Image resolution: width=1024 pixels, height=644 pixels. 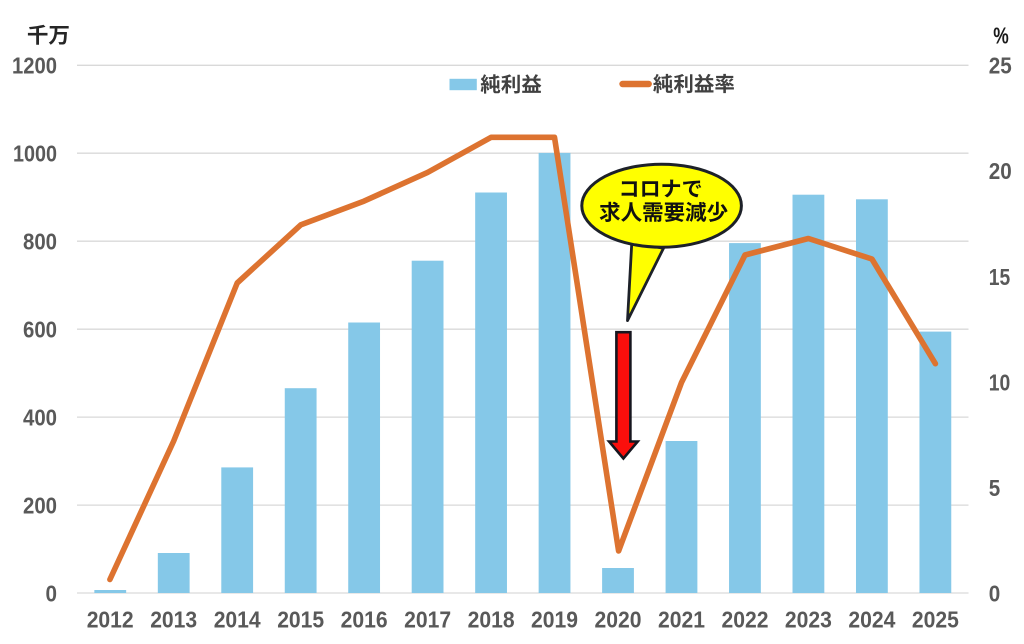 I want to click on svg-text: 15, so click(x=1000, y=277).